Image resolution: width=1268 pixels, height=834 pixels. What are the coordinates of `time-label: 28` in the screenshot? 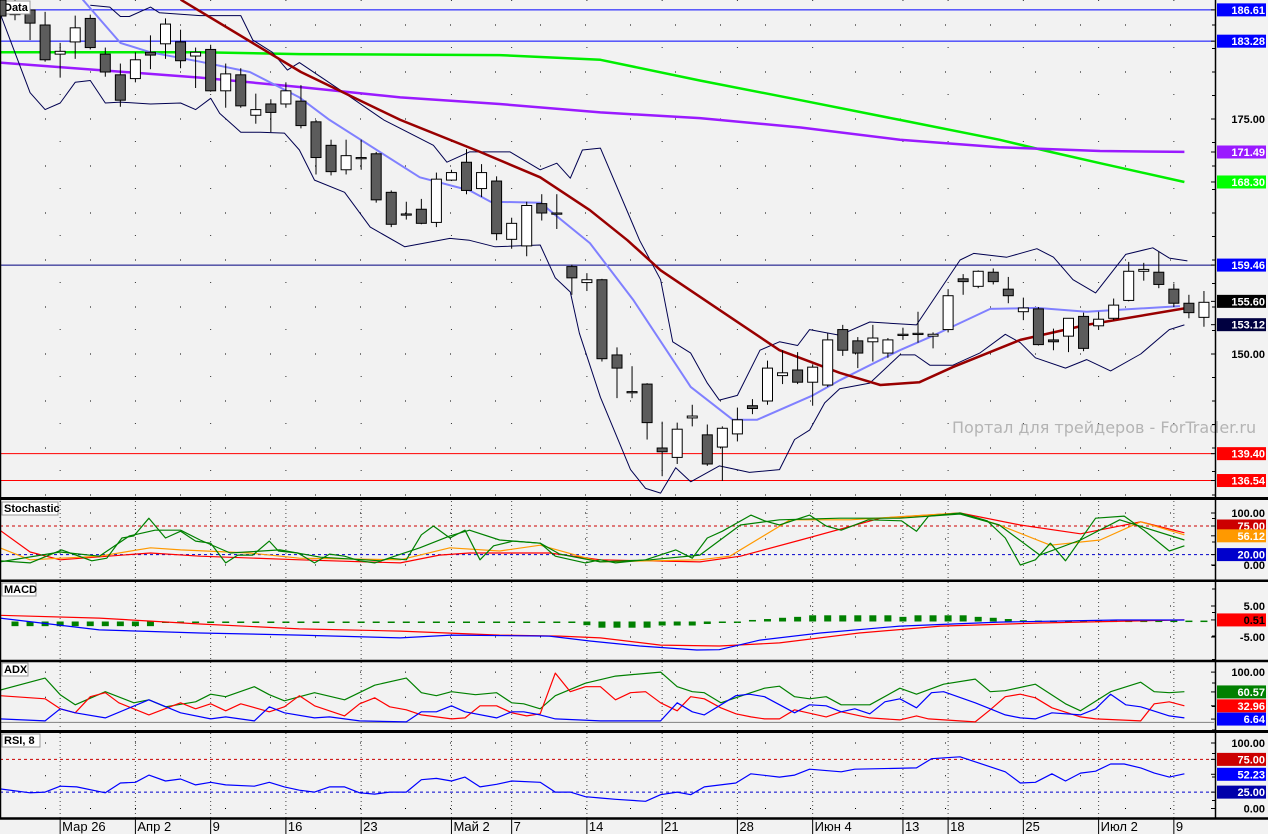 It's located at (746, 826).